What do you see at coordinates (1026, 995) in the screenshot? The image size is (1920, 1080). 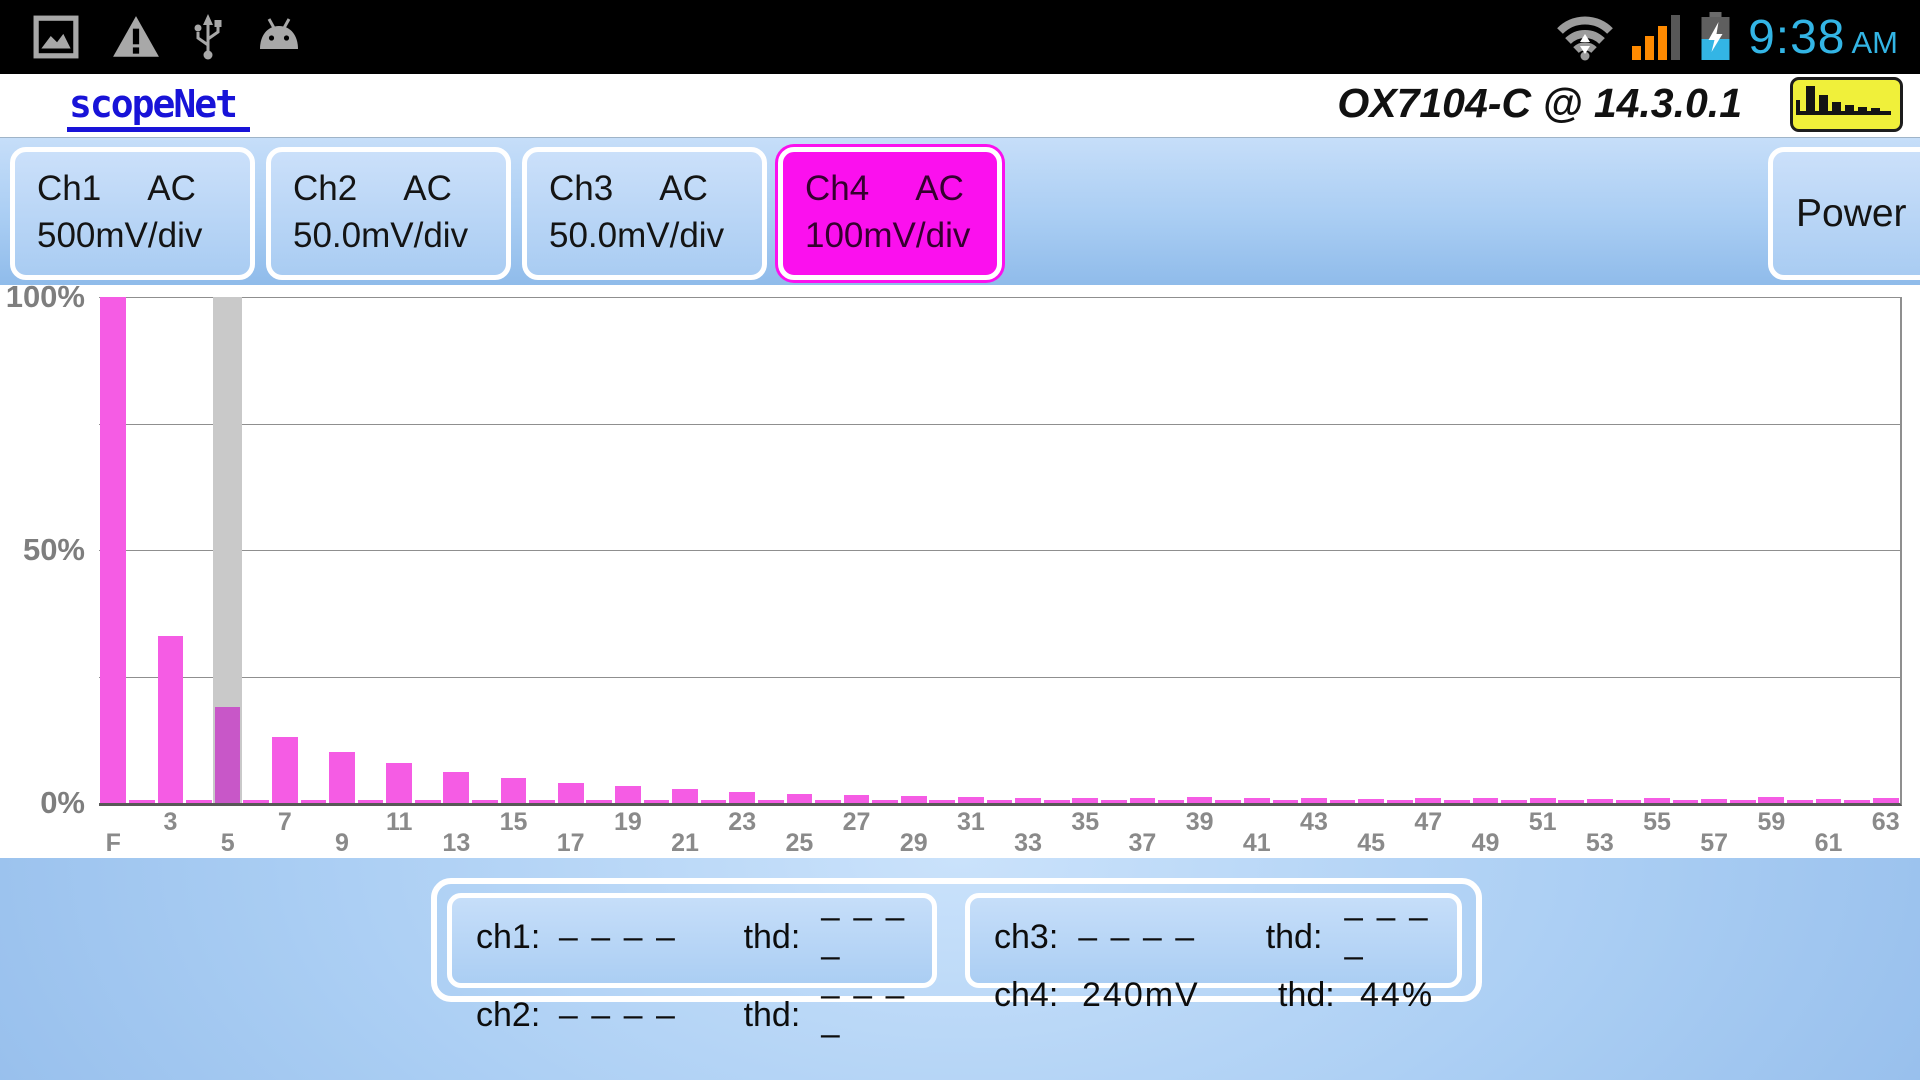 I see `ch4-label: ch4:` at bounding box center [1026, 995].